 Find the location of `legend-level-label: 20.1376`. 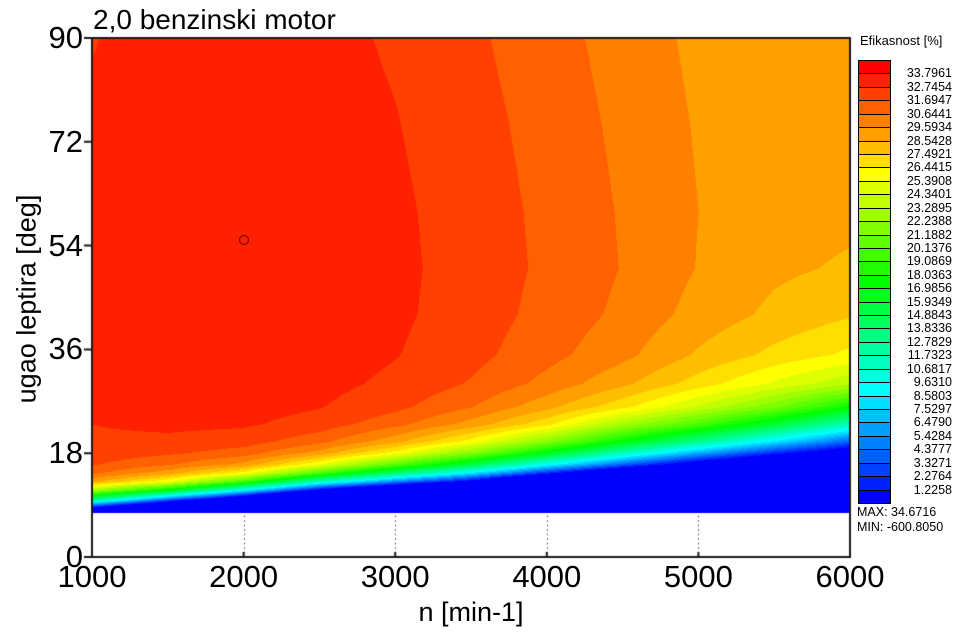

legend-level-label: 20.1376 is located at coordinates (929, 247).